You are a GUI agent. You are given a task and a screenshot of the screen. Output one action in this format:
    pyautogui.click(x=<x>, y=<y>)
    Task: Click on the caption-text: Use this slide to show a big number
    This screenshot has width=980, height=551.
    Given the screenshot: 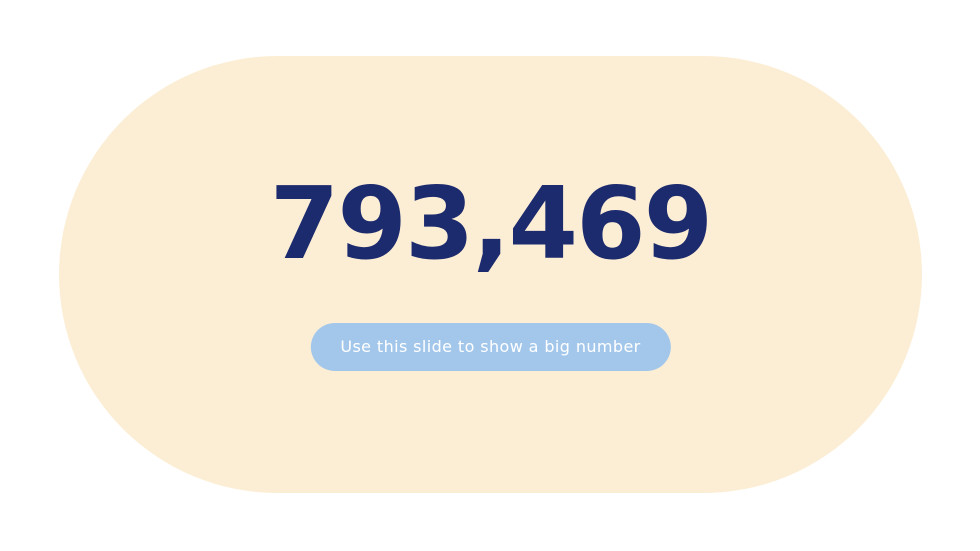 What is the action you would take?
    pyautogui.click(x=490, y=346)
    